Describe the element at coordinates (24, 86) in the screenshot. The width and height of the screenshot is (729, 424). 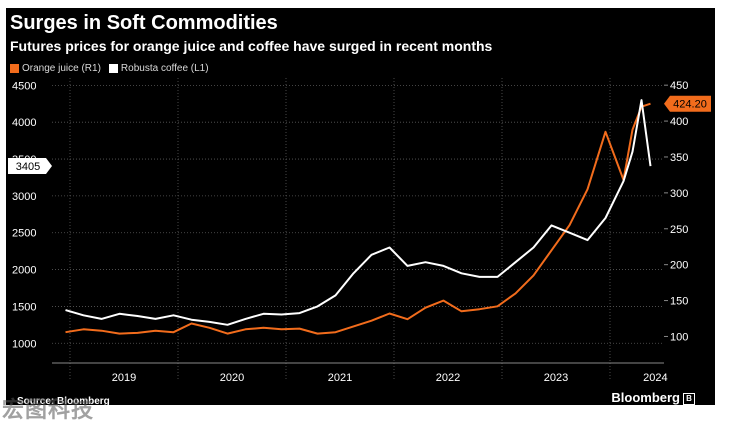
I see `left-tick-label: 4500` at that location.